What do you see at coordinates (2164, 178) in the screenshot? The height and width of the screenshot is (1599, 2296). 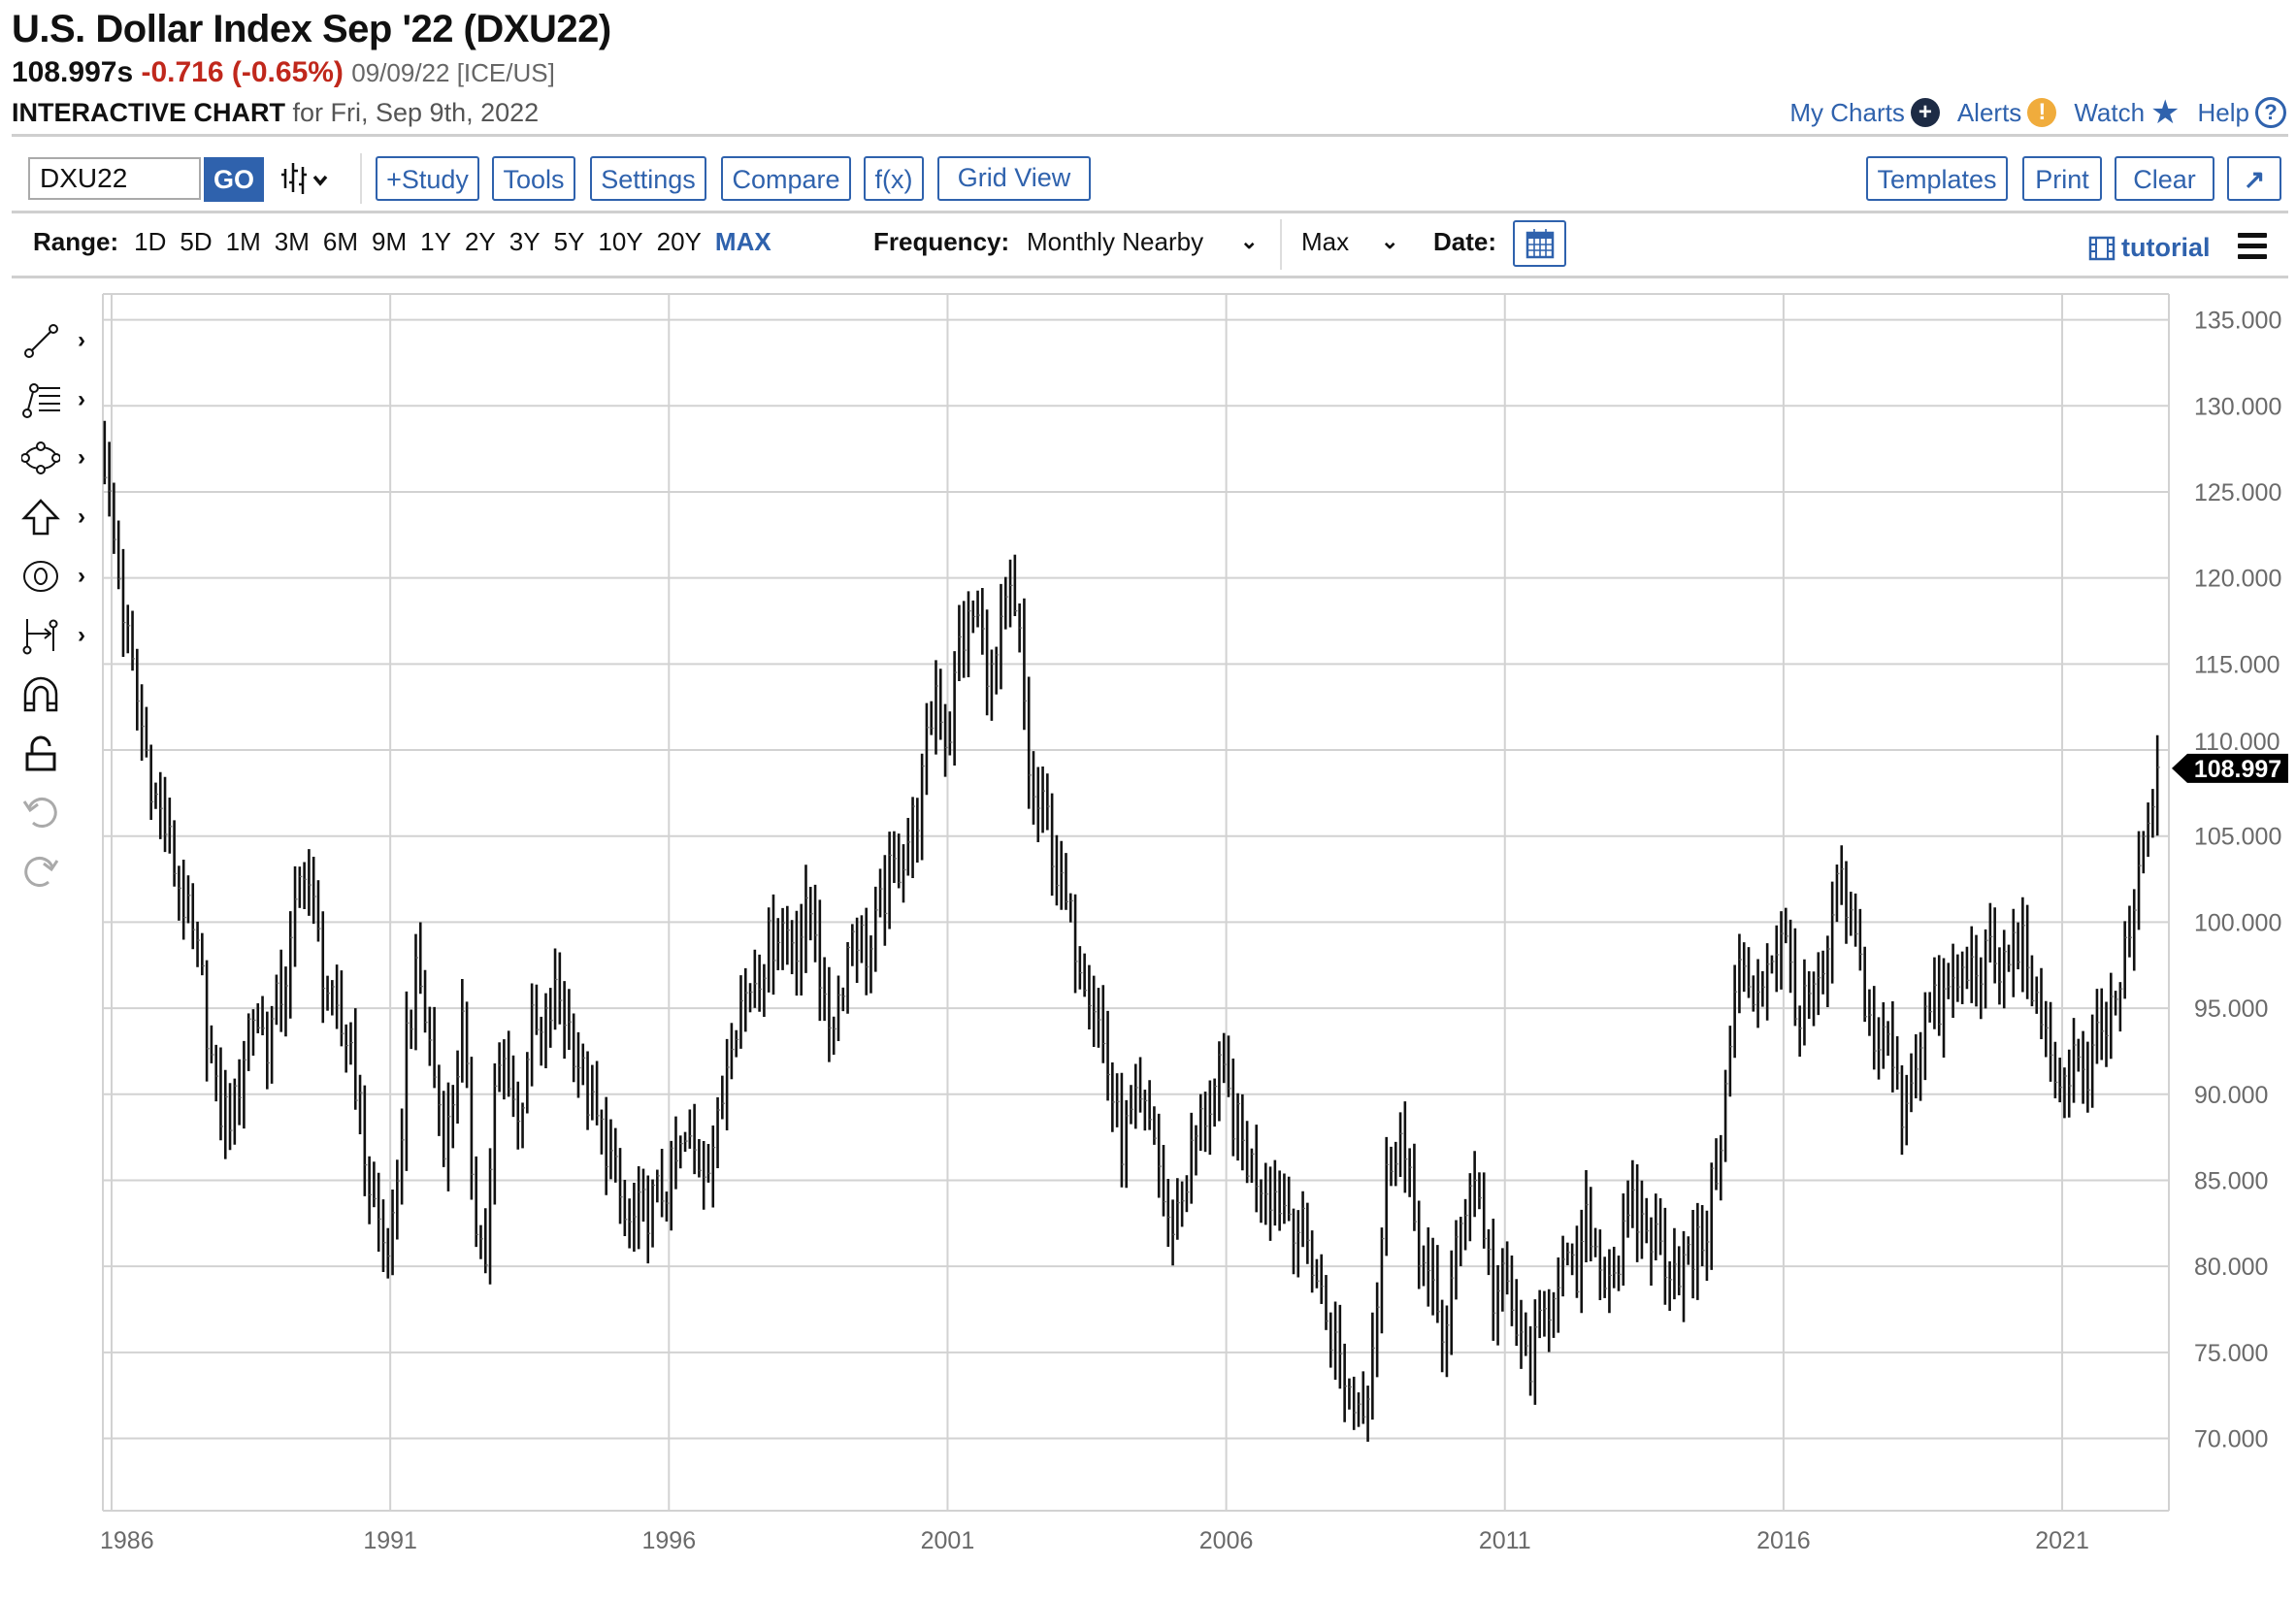 I see `clear-button: Clear` at bounding box center [2164, 178].